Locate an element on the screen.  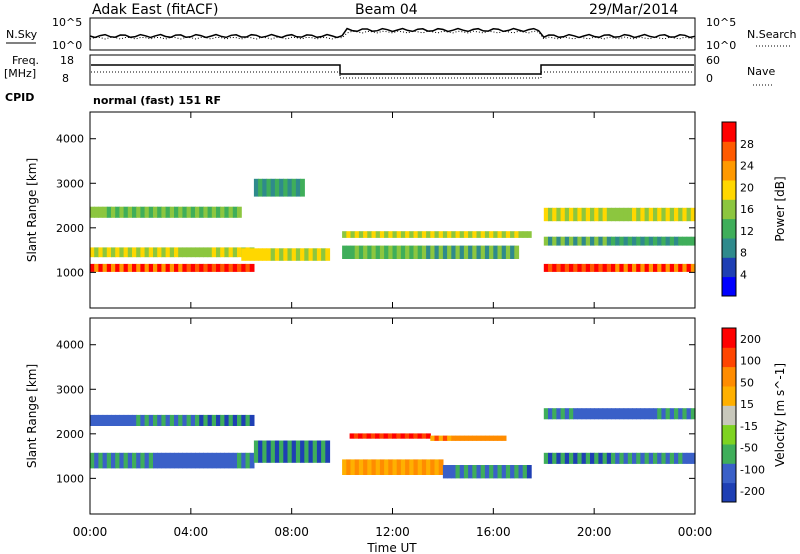
y-tick-label: 1000 is located at coordinates (70, 272).